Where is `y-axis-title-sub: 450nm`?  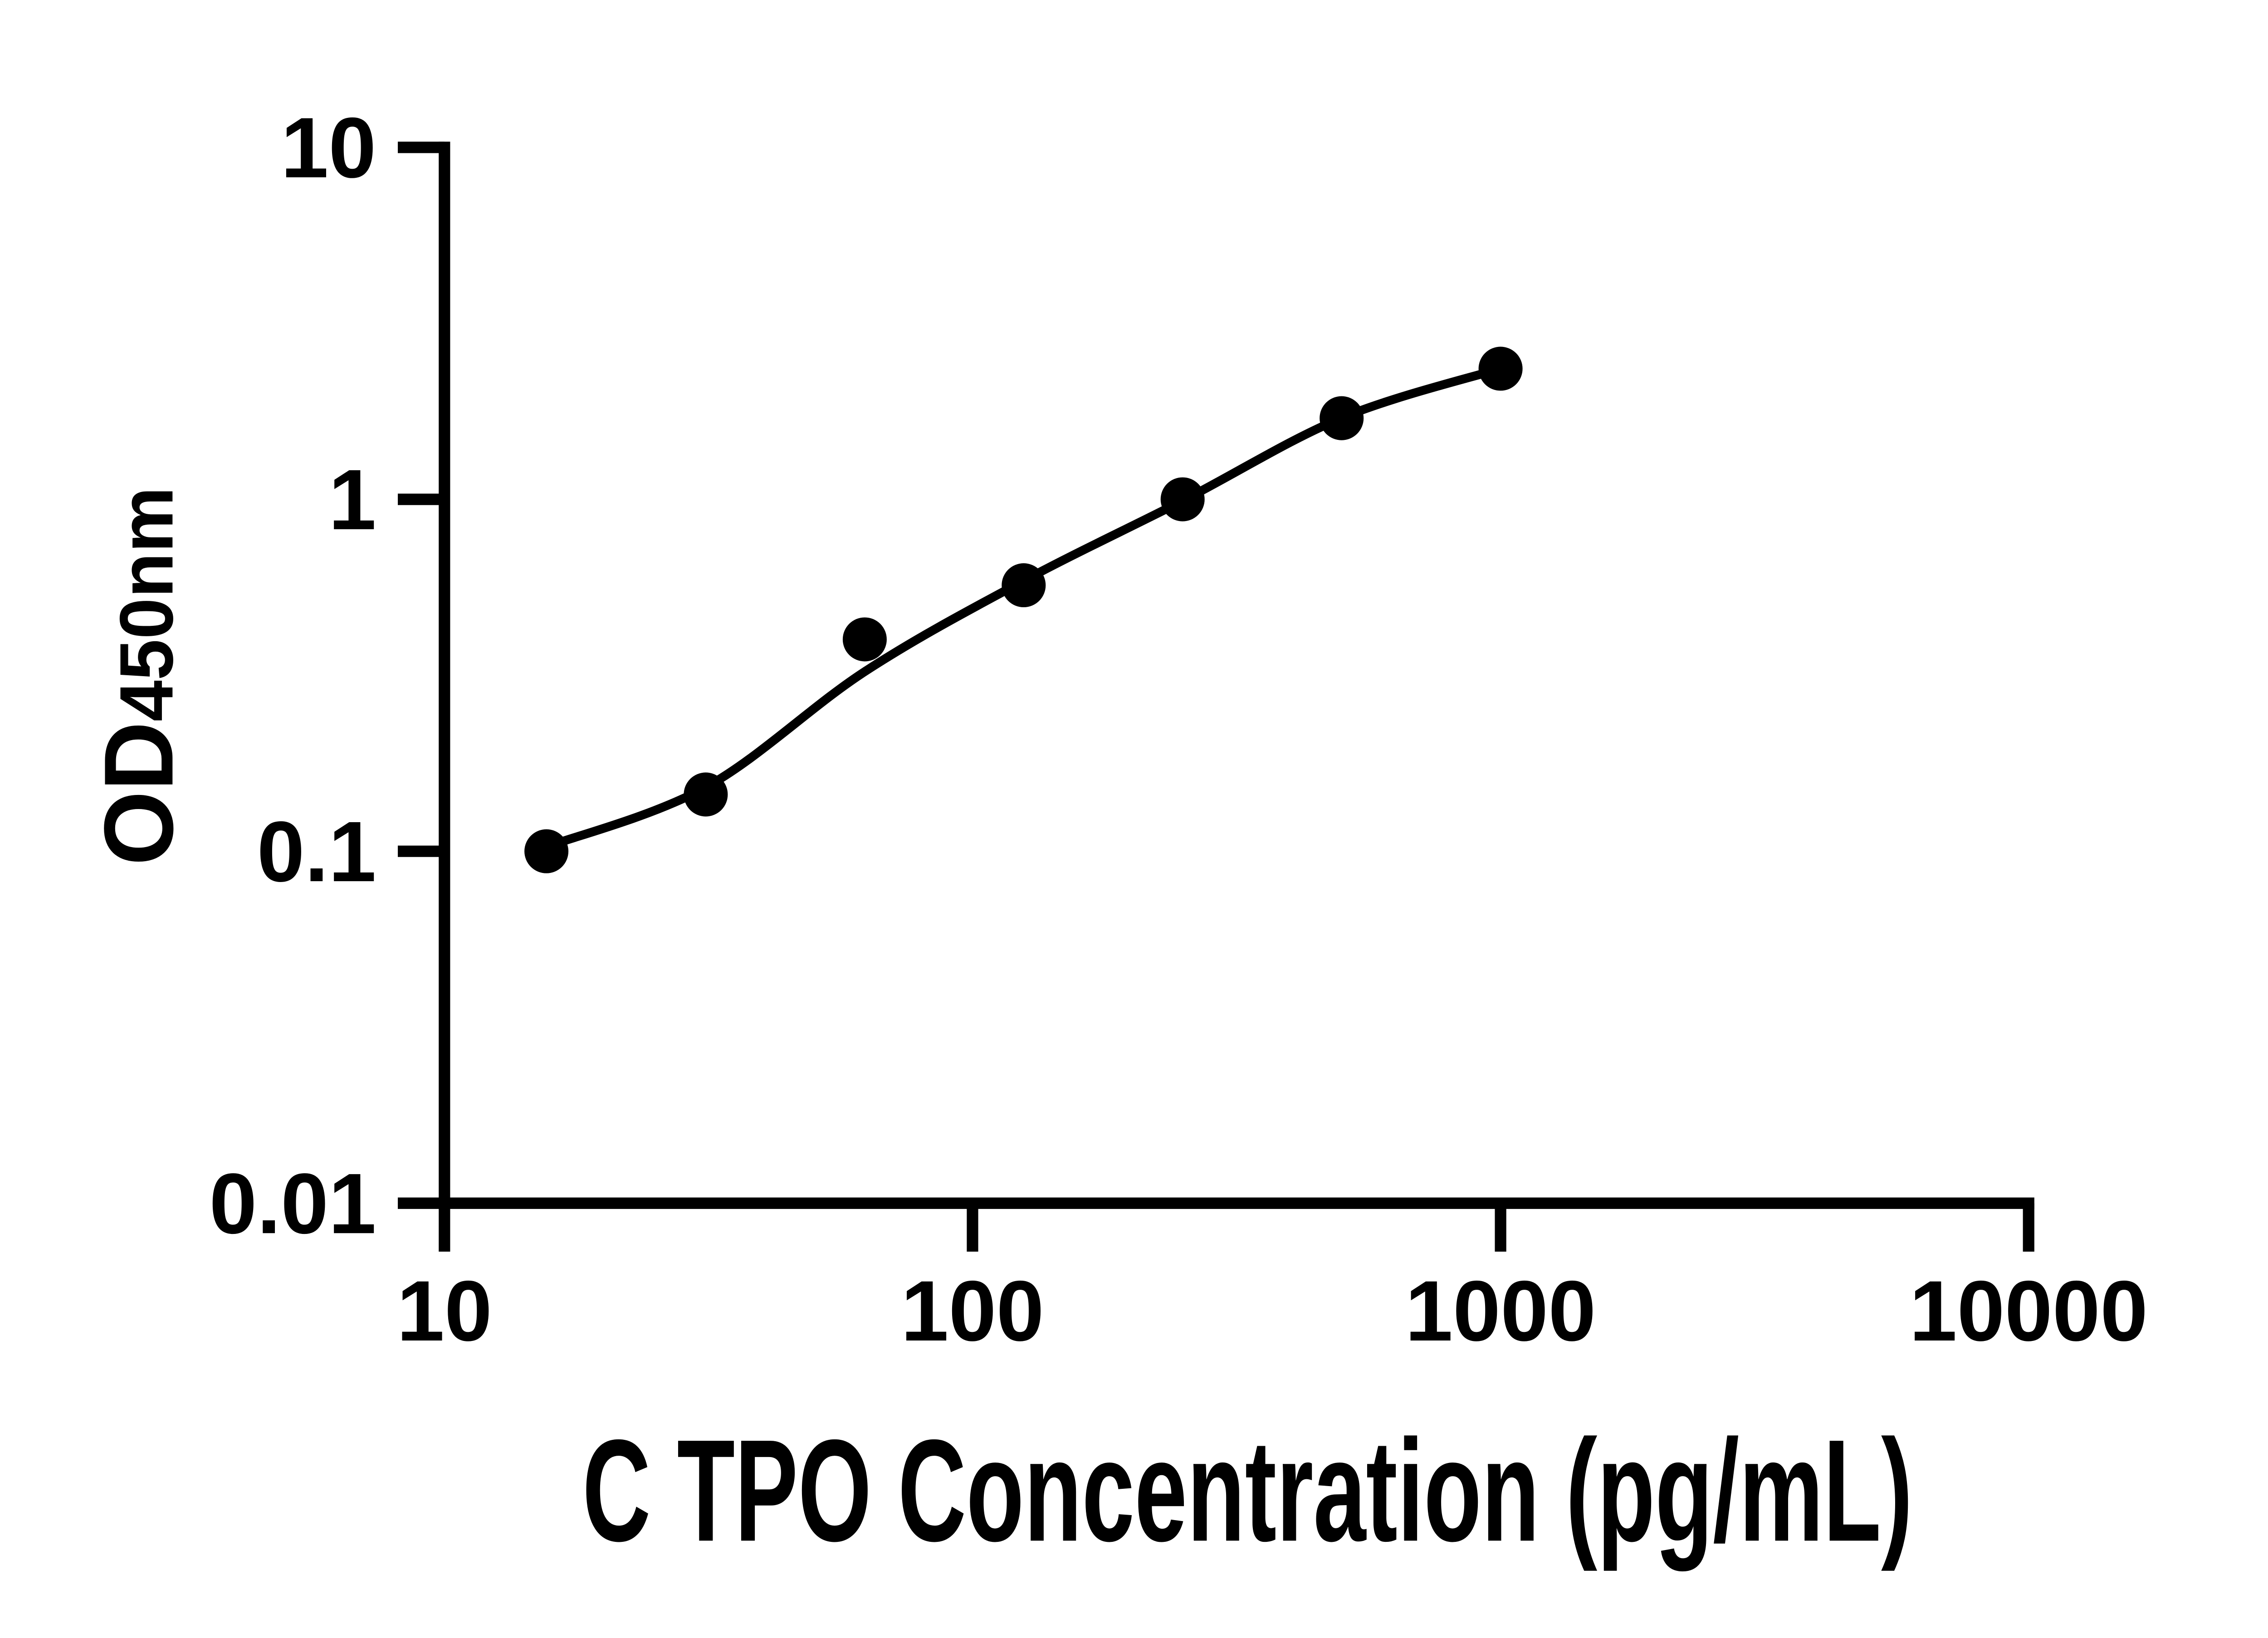 y-axis-title-sub: 450nm is located at coordinates (147, 604).